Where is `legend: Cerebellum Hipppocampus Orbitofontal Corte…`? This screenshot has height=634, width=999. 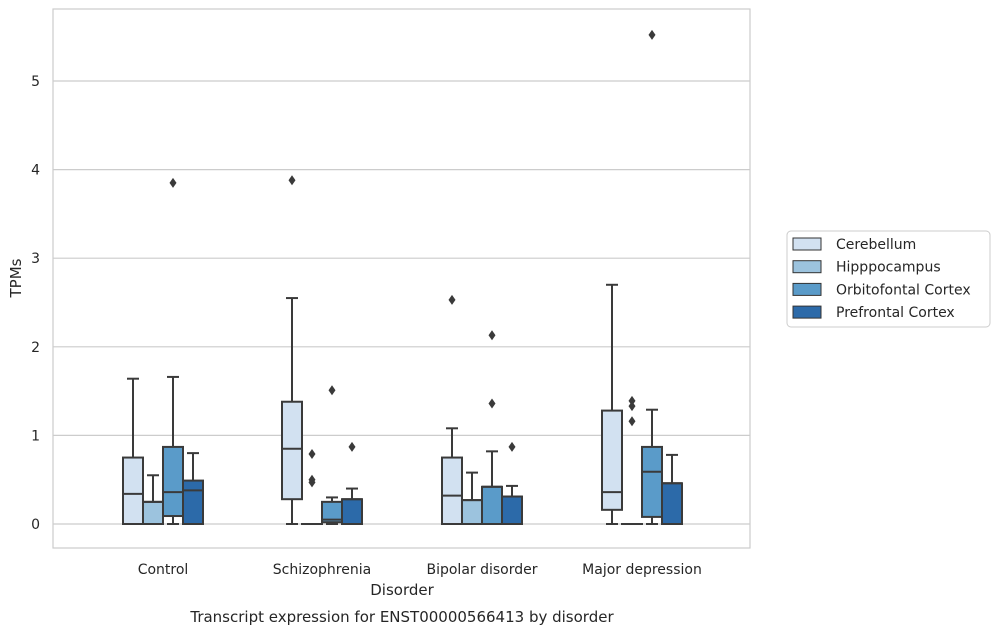 legend: Cerebellum Hipppocampus Orbitofontal Corte… is located at coordinates (888, 279).